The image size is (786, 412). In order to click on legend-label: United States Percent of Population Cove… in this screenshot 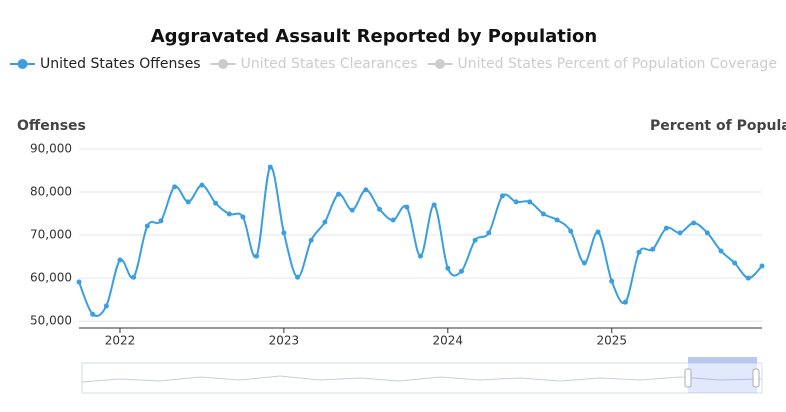, I will do `click(617, 64)`.